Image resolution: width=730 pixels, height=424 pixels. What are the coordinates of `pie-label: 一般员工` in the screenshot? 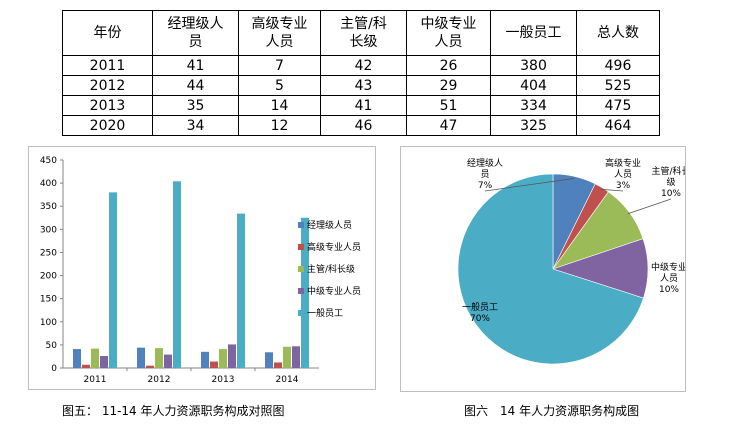 It's located at (480, 307).